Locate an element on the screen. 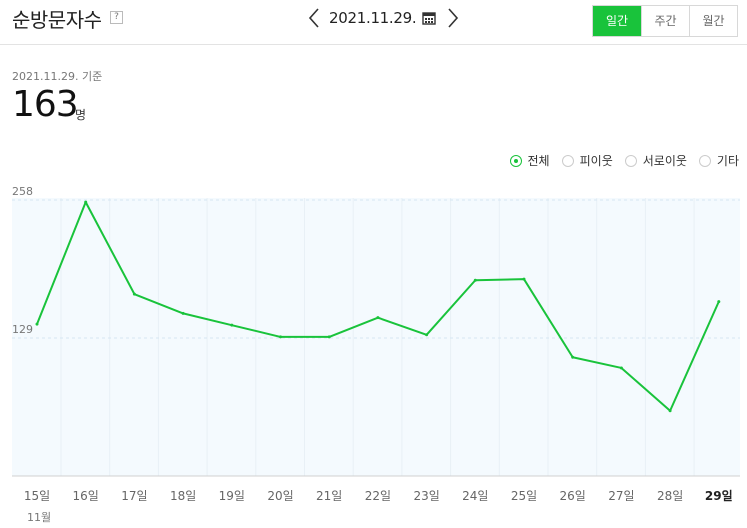 Image resolution: width=747 pixels, height=528 pixels. x-tick-label: 20일 is located at coordinates (280, 496).